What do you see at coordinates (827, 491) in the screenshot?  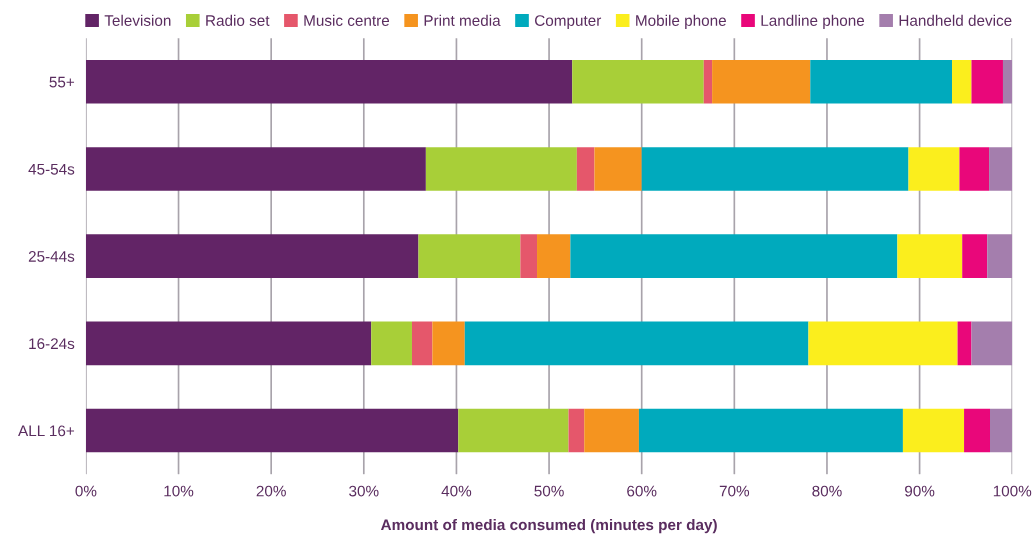 I see `x-tick-label: 80%` at bounding box center [827, 491].